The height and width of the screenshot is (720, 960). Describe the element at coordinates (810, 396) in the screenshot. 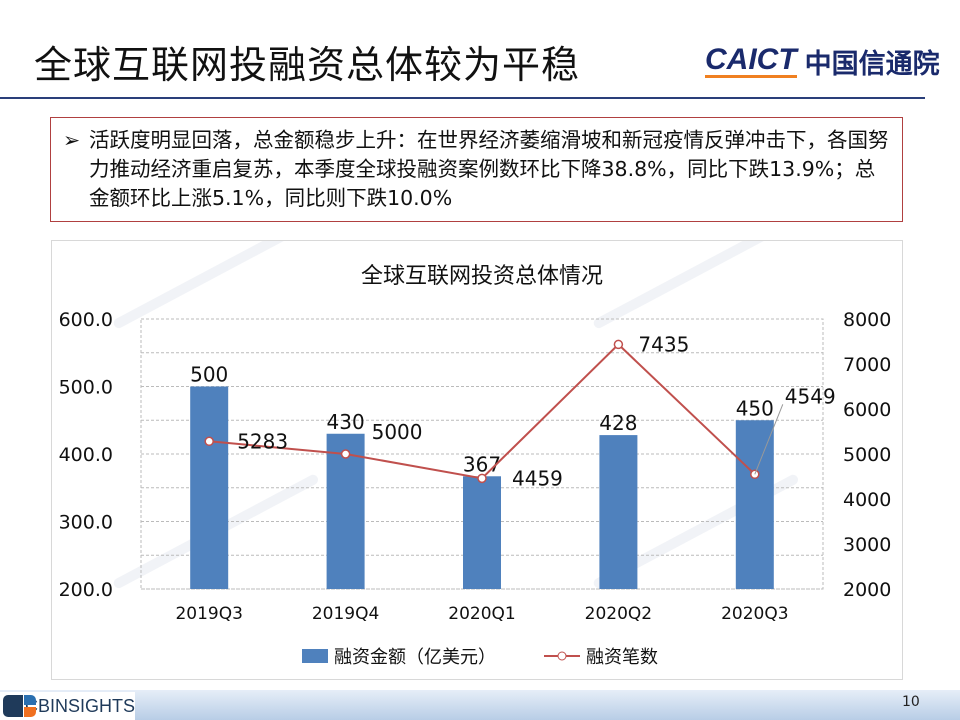

I see `line-data-label: 4549` at that location.